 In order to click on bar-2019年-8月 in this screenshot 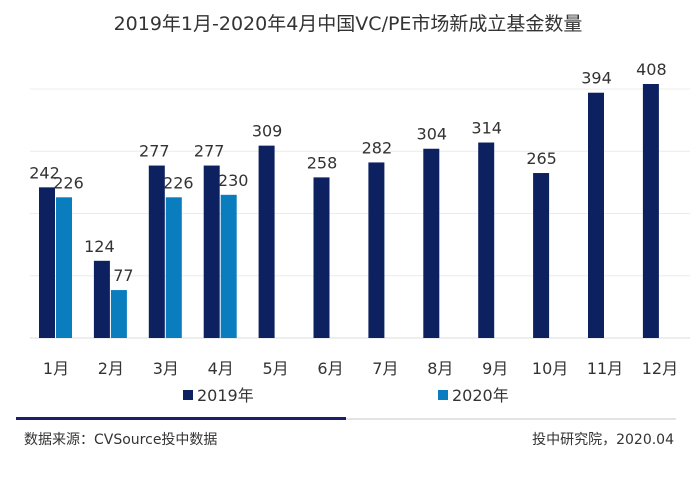, I will do `click(431, 243)`.